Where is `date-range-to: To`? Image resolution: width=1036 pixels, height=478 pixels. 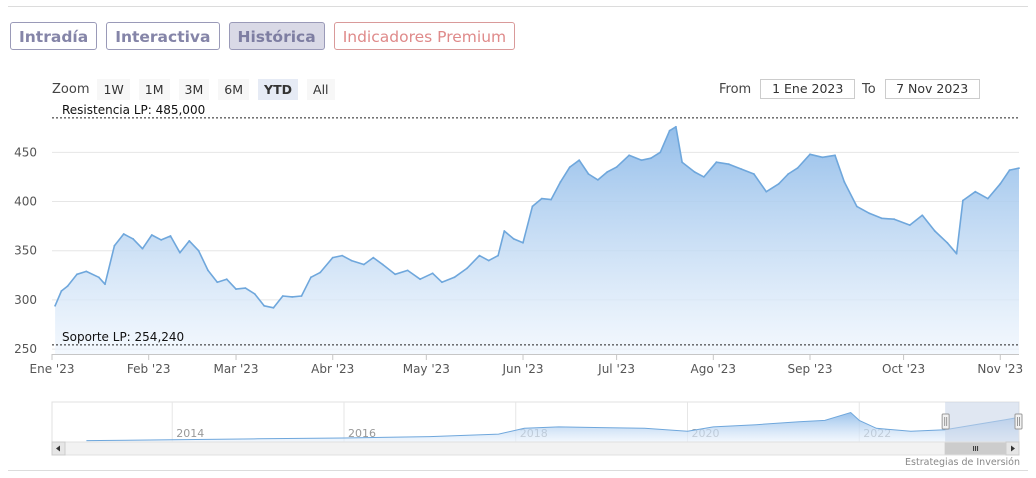 date-range-to: To is located at coordinates (921, 89).